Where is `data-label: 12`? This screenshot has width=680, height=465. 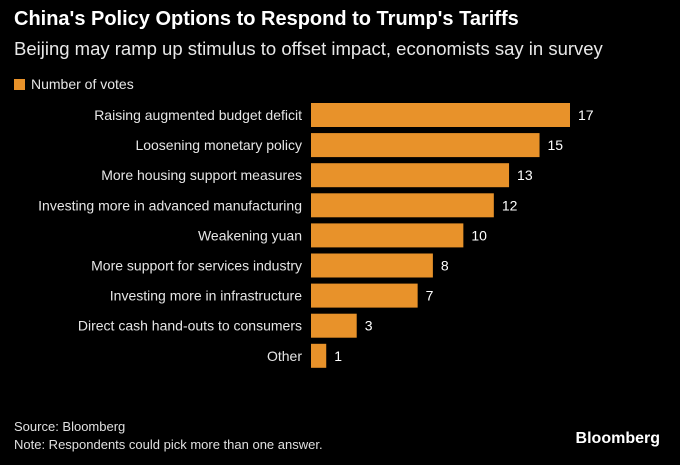 data-label: 12 is located at coordinates (510, 205).